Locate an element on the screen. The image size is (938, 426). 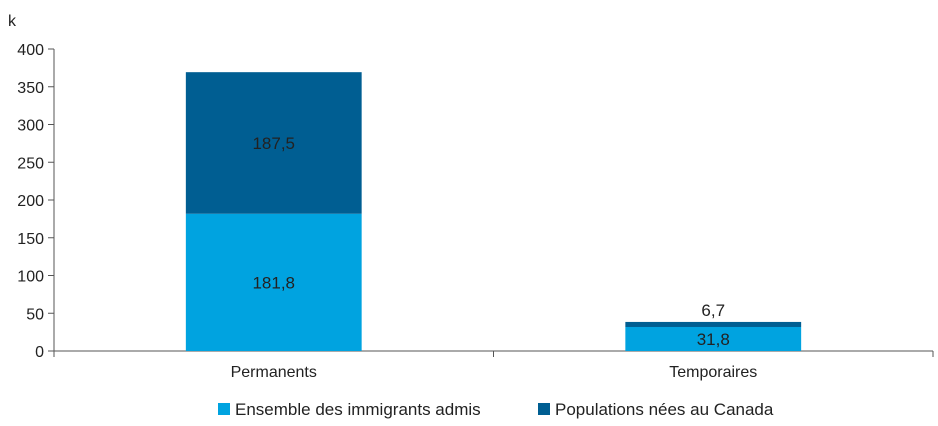
data-label: 181,8 is located at coordinates (273, 282).